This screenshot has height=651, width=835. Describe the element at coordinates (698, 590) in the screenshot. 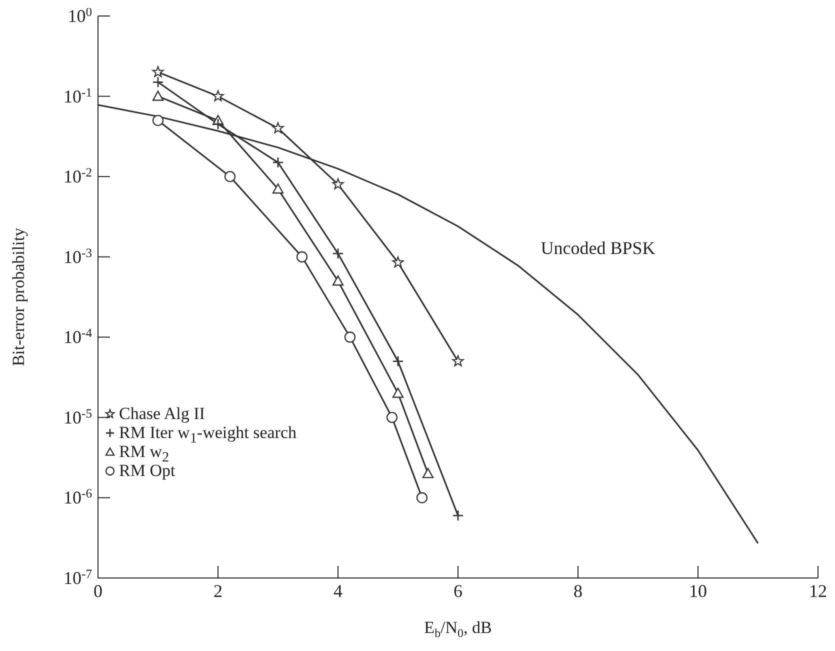

I see `x-tick-label: 10` at that location.